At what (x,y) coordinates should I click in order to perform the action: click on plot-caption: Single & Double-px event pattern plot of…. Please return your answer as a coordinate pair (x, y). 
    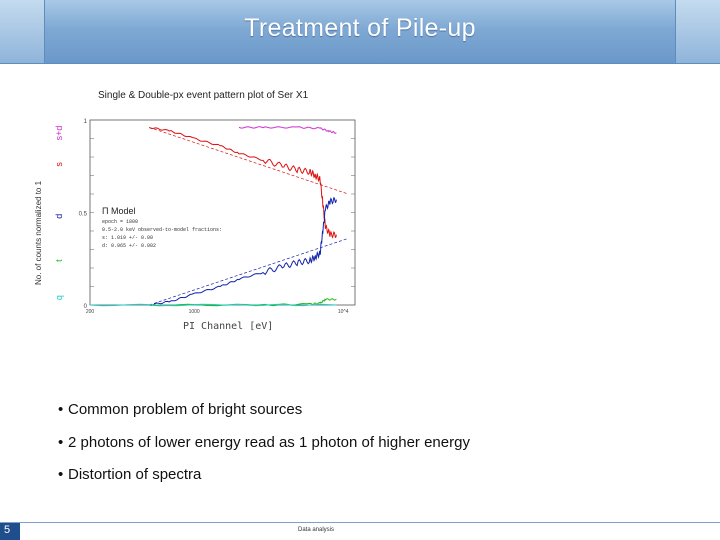
    Looking at the image, I should click on (203, 95).